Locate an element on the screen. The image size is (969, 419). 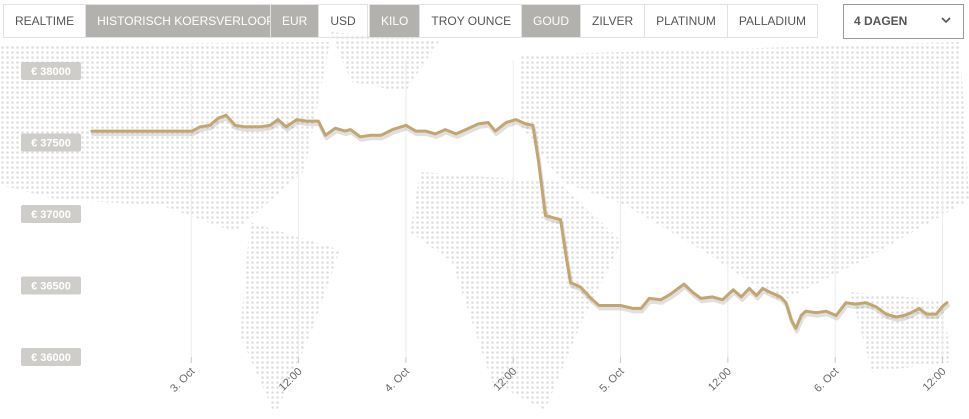
x-tick-label: 6. Oct is located at coordinates (826, 380).